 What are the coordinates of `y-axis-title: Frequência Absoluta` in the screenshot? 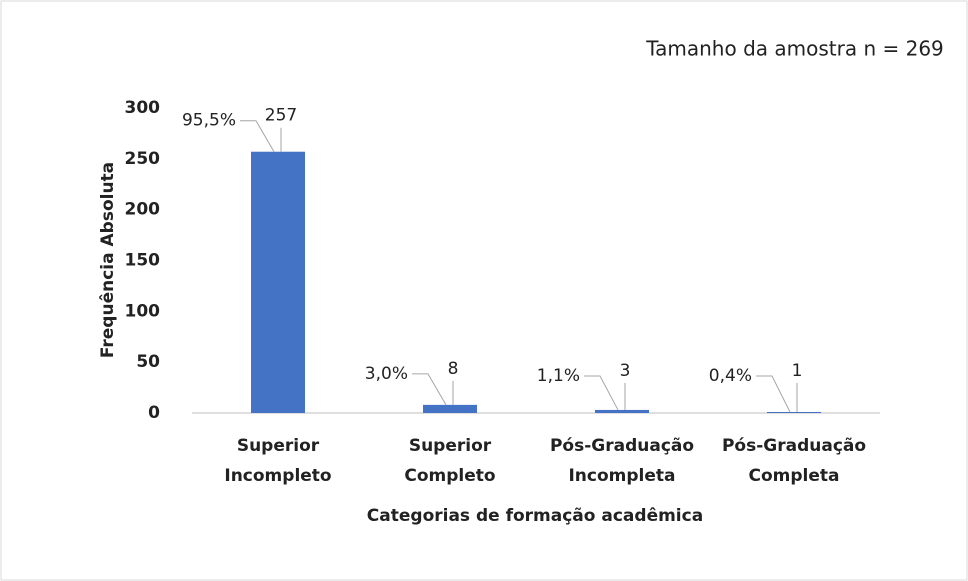 It's located at (108, 260).